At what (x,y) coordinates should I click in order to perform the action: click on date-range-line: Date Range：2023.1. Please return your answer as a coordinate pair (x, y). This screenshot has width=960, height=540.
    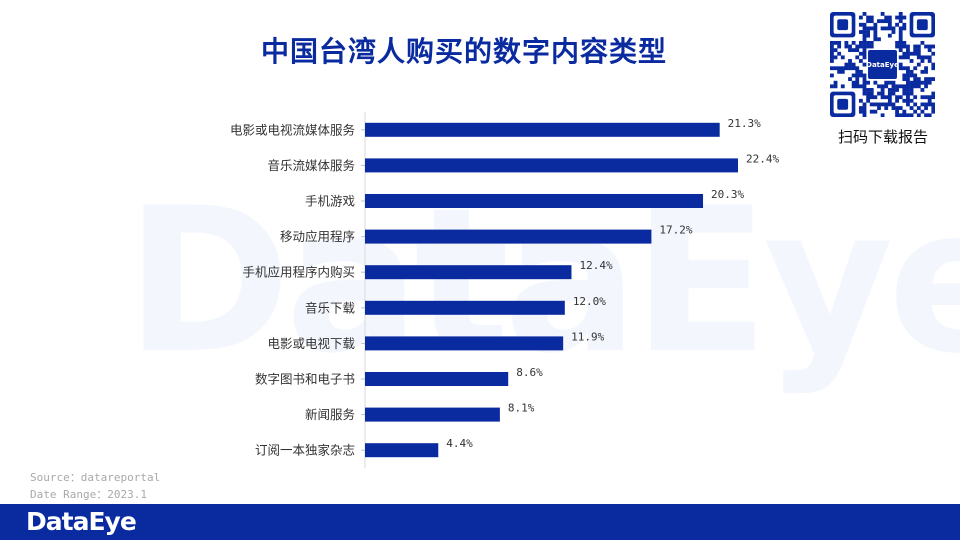
    Looking at the image, I should click on (88, 494).